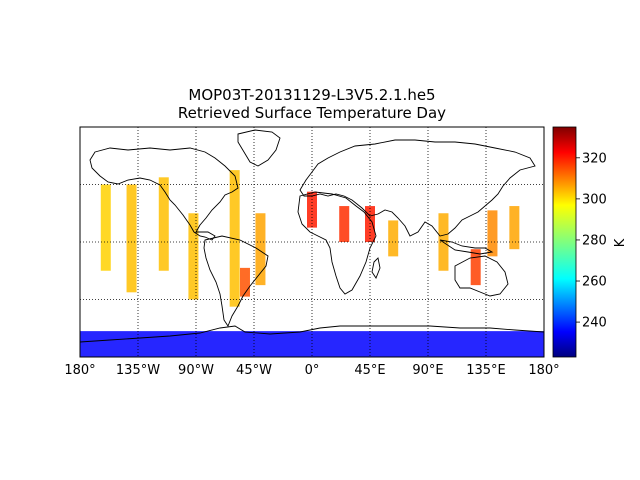  What do you see at coordinates (138, 370) in the screenshot?
I see `longitude-label-1: 135°W` at bounding box center [138, 370].